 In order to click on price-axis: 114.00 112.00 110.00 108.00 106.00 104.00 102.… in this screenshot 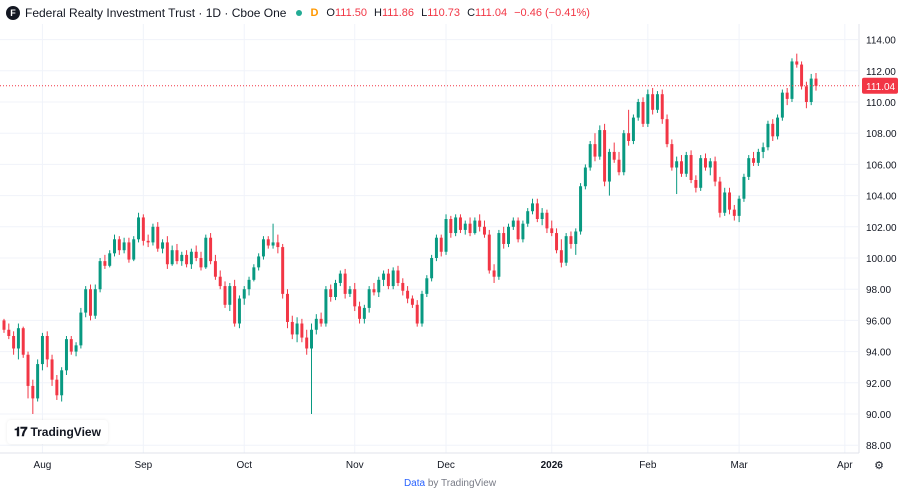, I will do `click(877, 238)`.